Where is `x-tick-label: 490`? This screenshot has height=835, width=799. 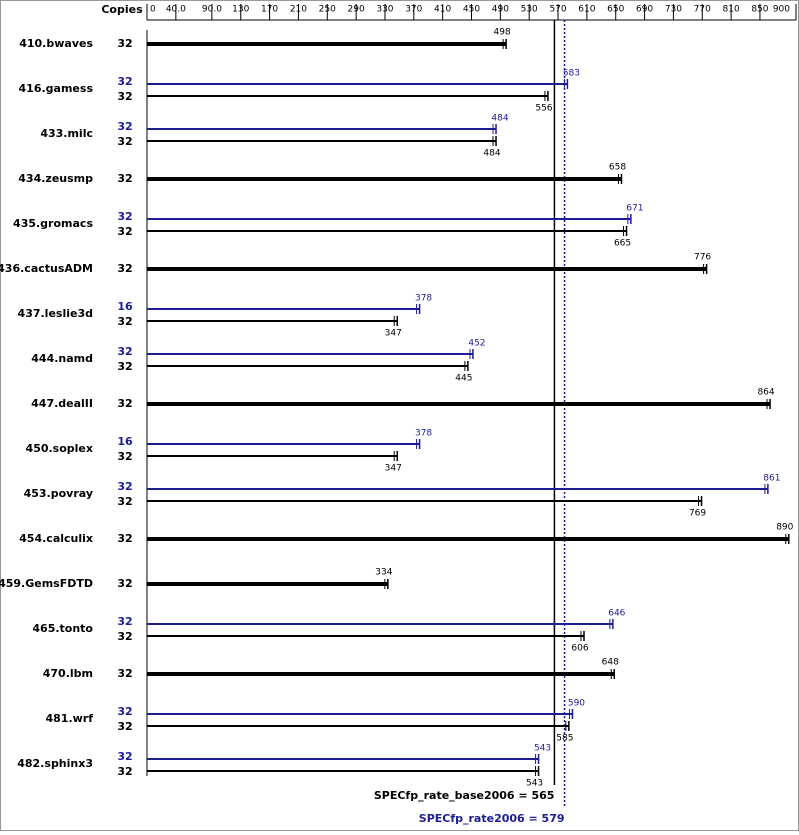 x-tick-label: 490 is located at coordinates (500, 10).